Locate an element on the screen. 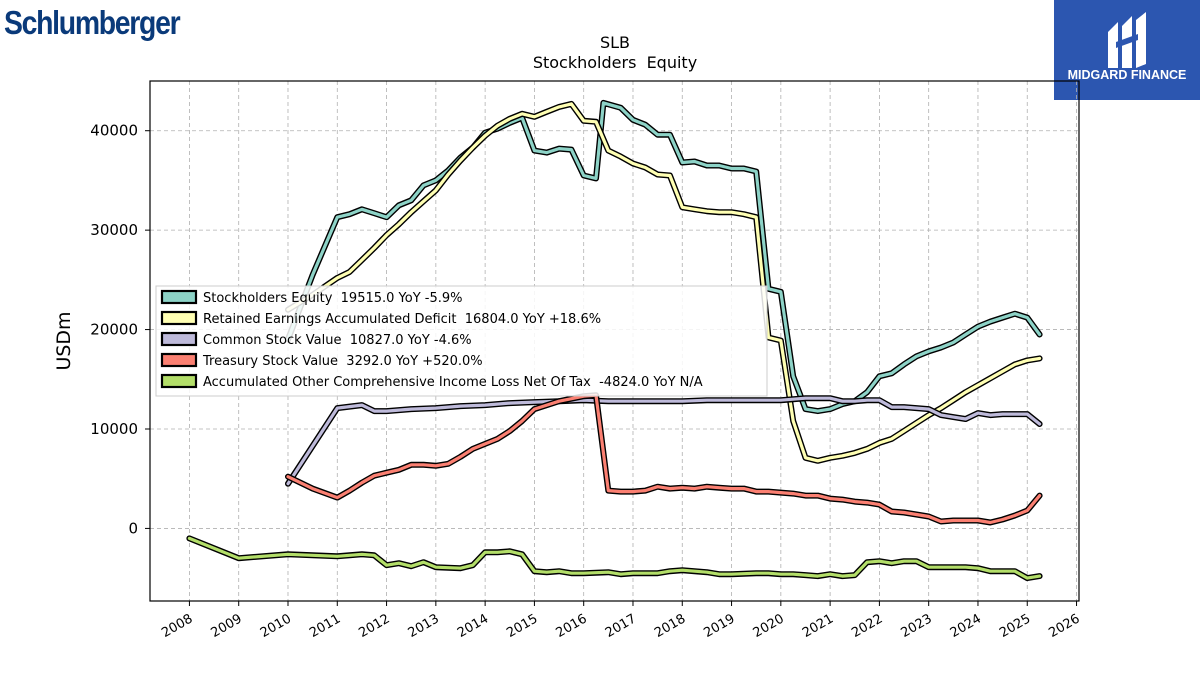 The image size is (1200, 675). x-tick-label: 2014 is located at coordinates (473, 626).